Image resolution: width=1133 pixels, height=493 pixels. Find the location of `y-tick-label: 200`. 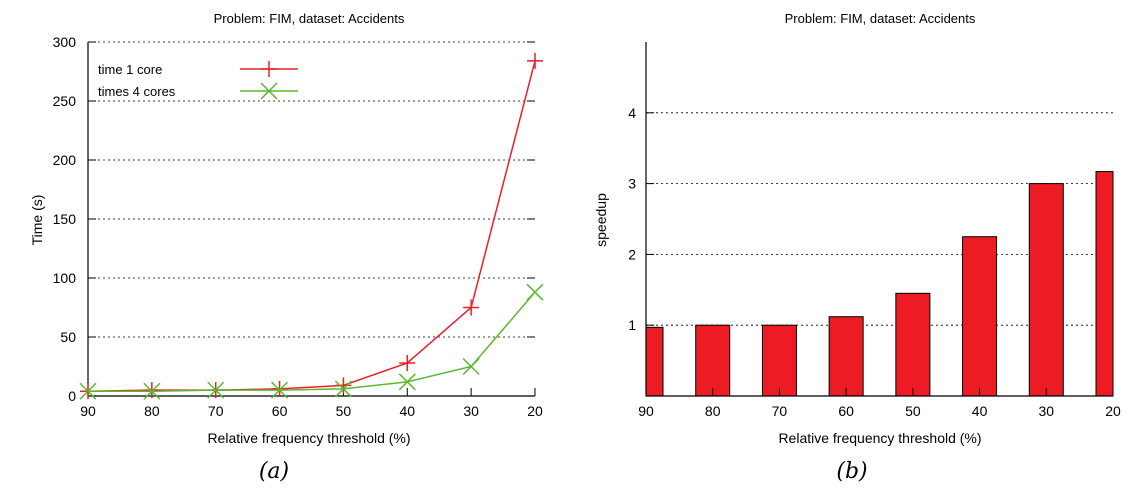

y-tick-label: 200 is located at coordinates (65, 160).